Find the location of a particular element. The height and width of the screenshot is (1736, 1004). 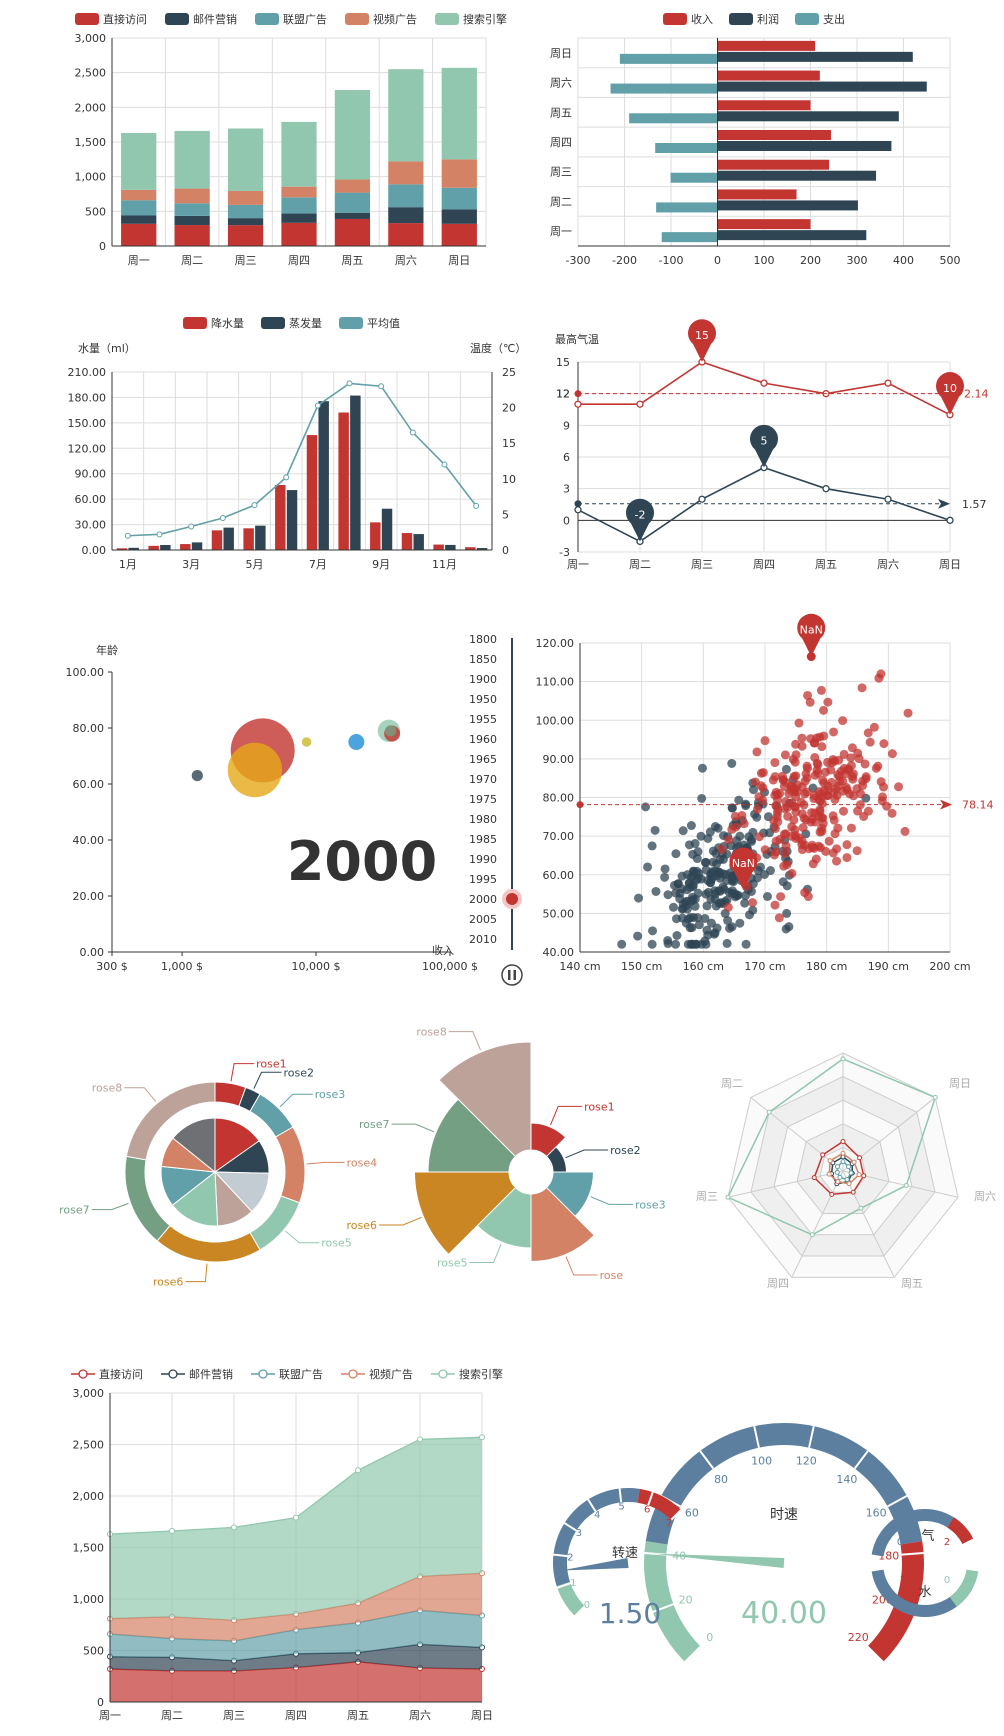

timeline-label: 1995 is located at coordinates (483, 879).